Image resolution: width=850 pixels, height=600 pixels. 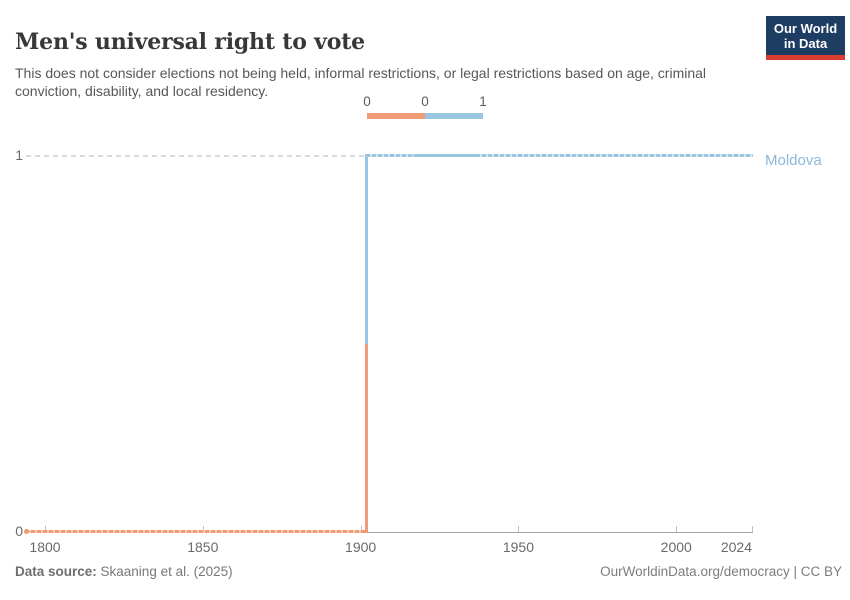 I want to click on owid-logo-red-bar, so click(x=805, y=57).